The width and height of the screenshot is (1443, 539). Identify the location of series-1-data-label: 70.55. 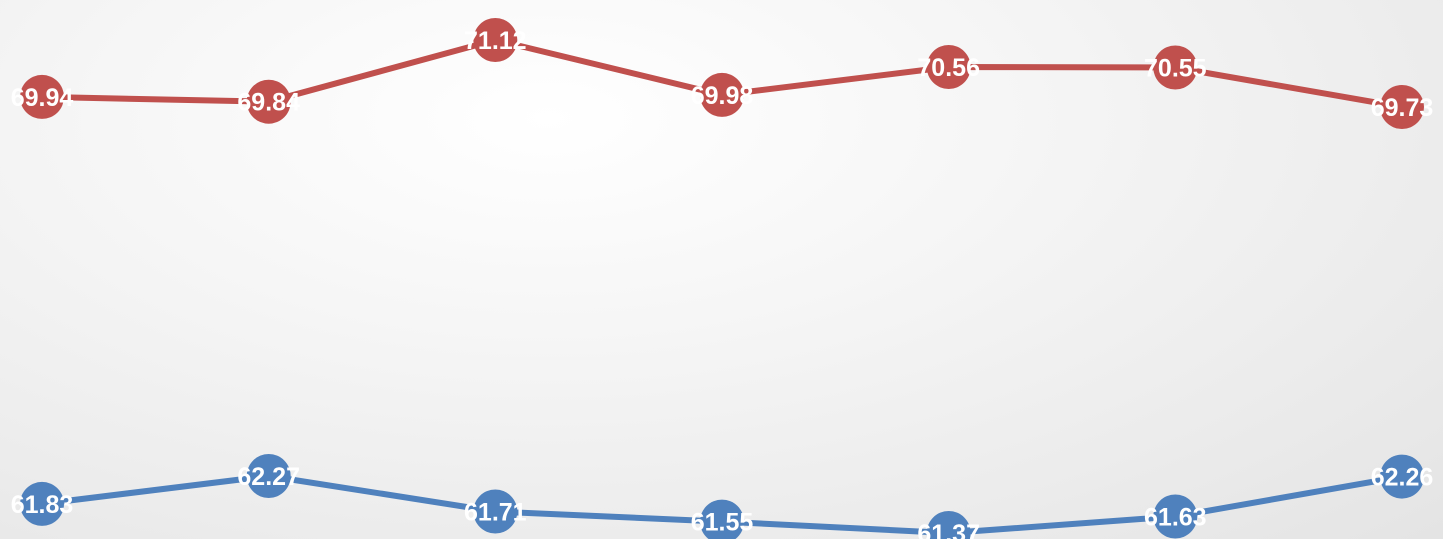
(1175, 69).